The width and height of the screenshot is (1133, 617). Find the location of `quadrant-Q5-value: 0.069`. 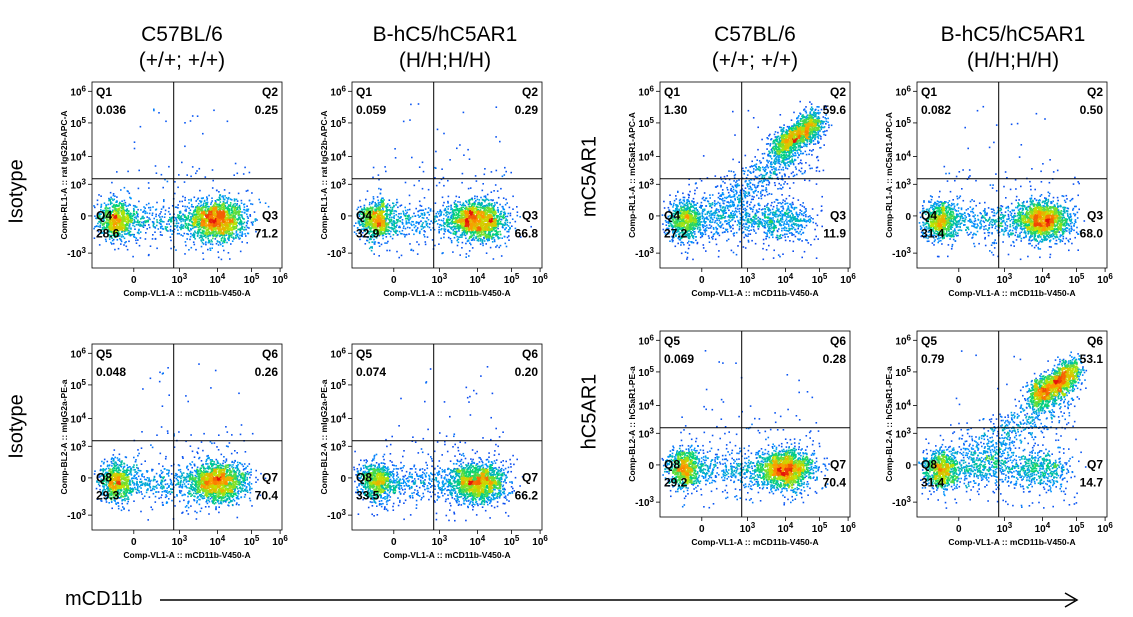

quadrant-Q5-value: 0.069 is located at coordinates (679, 359).